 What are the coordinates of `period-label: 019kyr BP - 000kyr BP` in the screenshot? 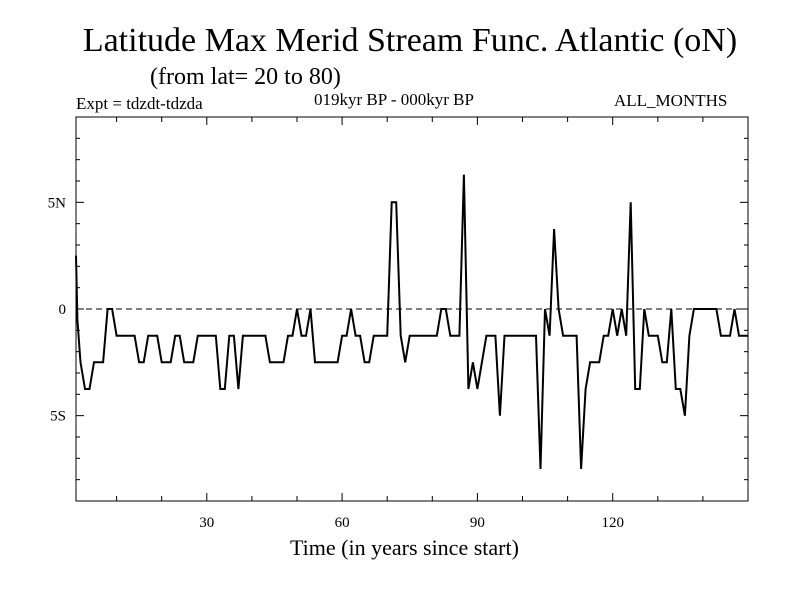 It's located at (394, 99).